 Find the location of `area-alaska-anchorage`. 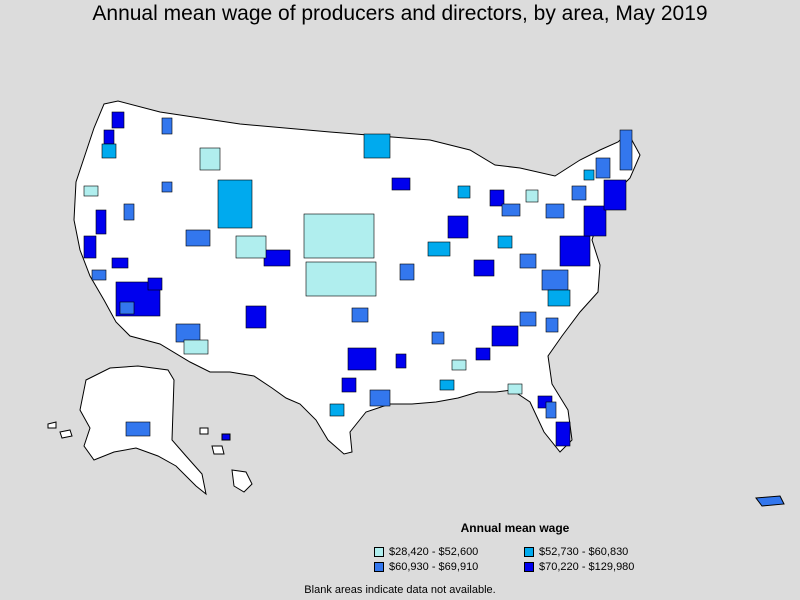

area-alaska-anchorage is located at coordinates (138, 429).